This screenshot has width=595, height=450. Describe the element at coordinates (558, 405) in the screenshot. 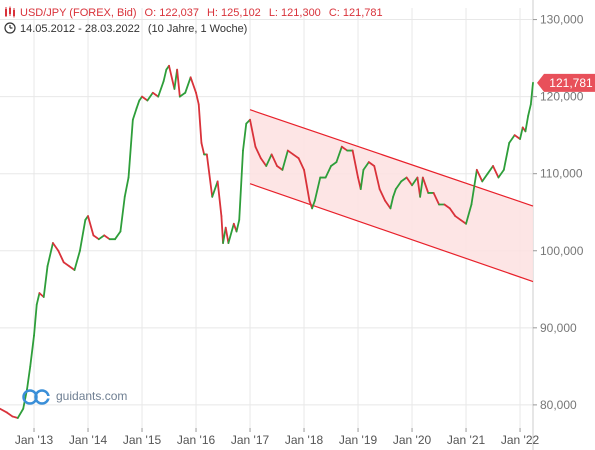

I see `y-tick-label: 80,000` at that location.